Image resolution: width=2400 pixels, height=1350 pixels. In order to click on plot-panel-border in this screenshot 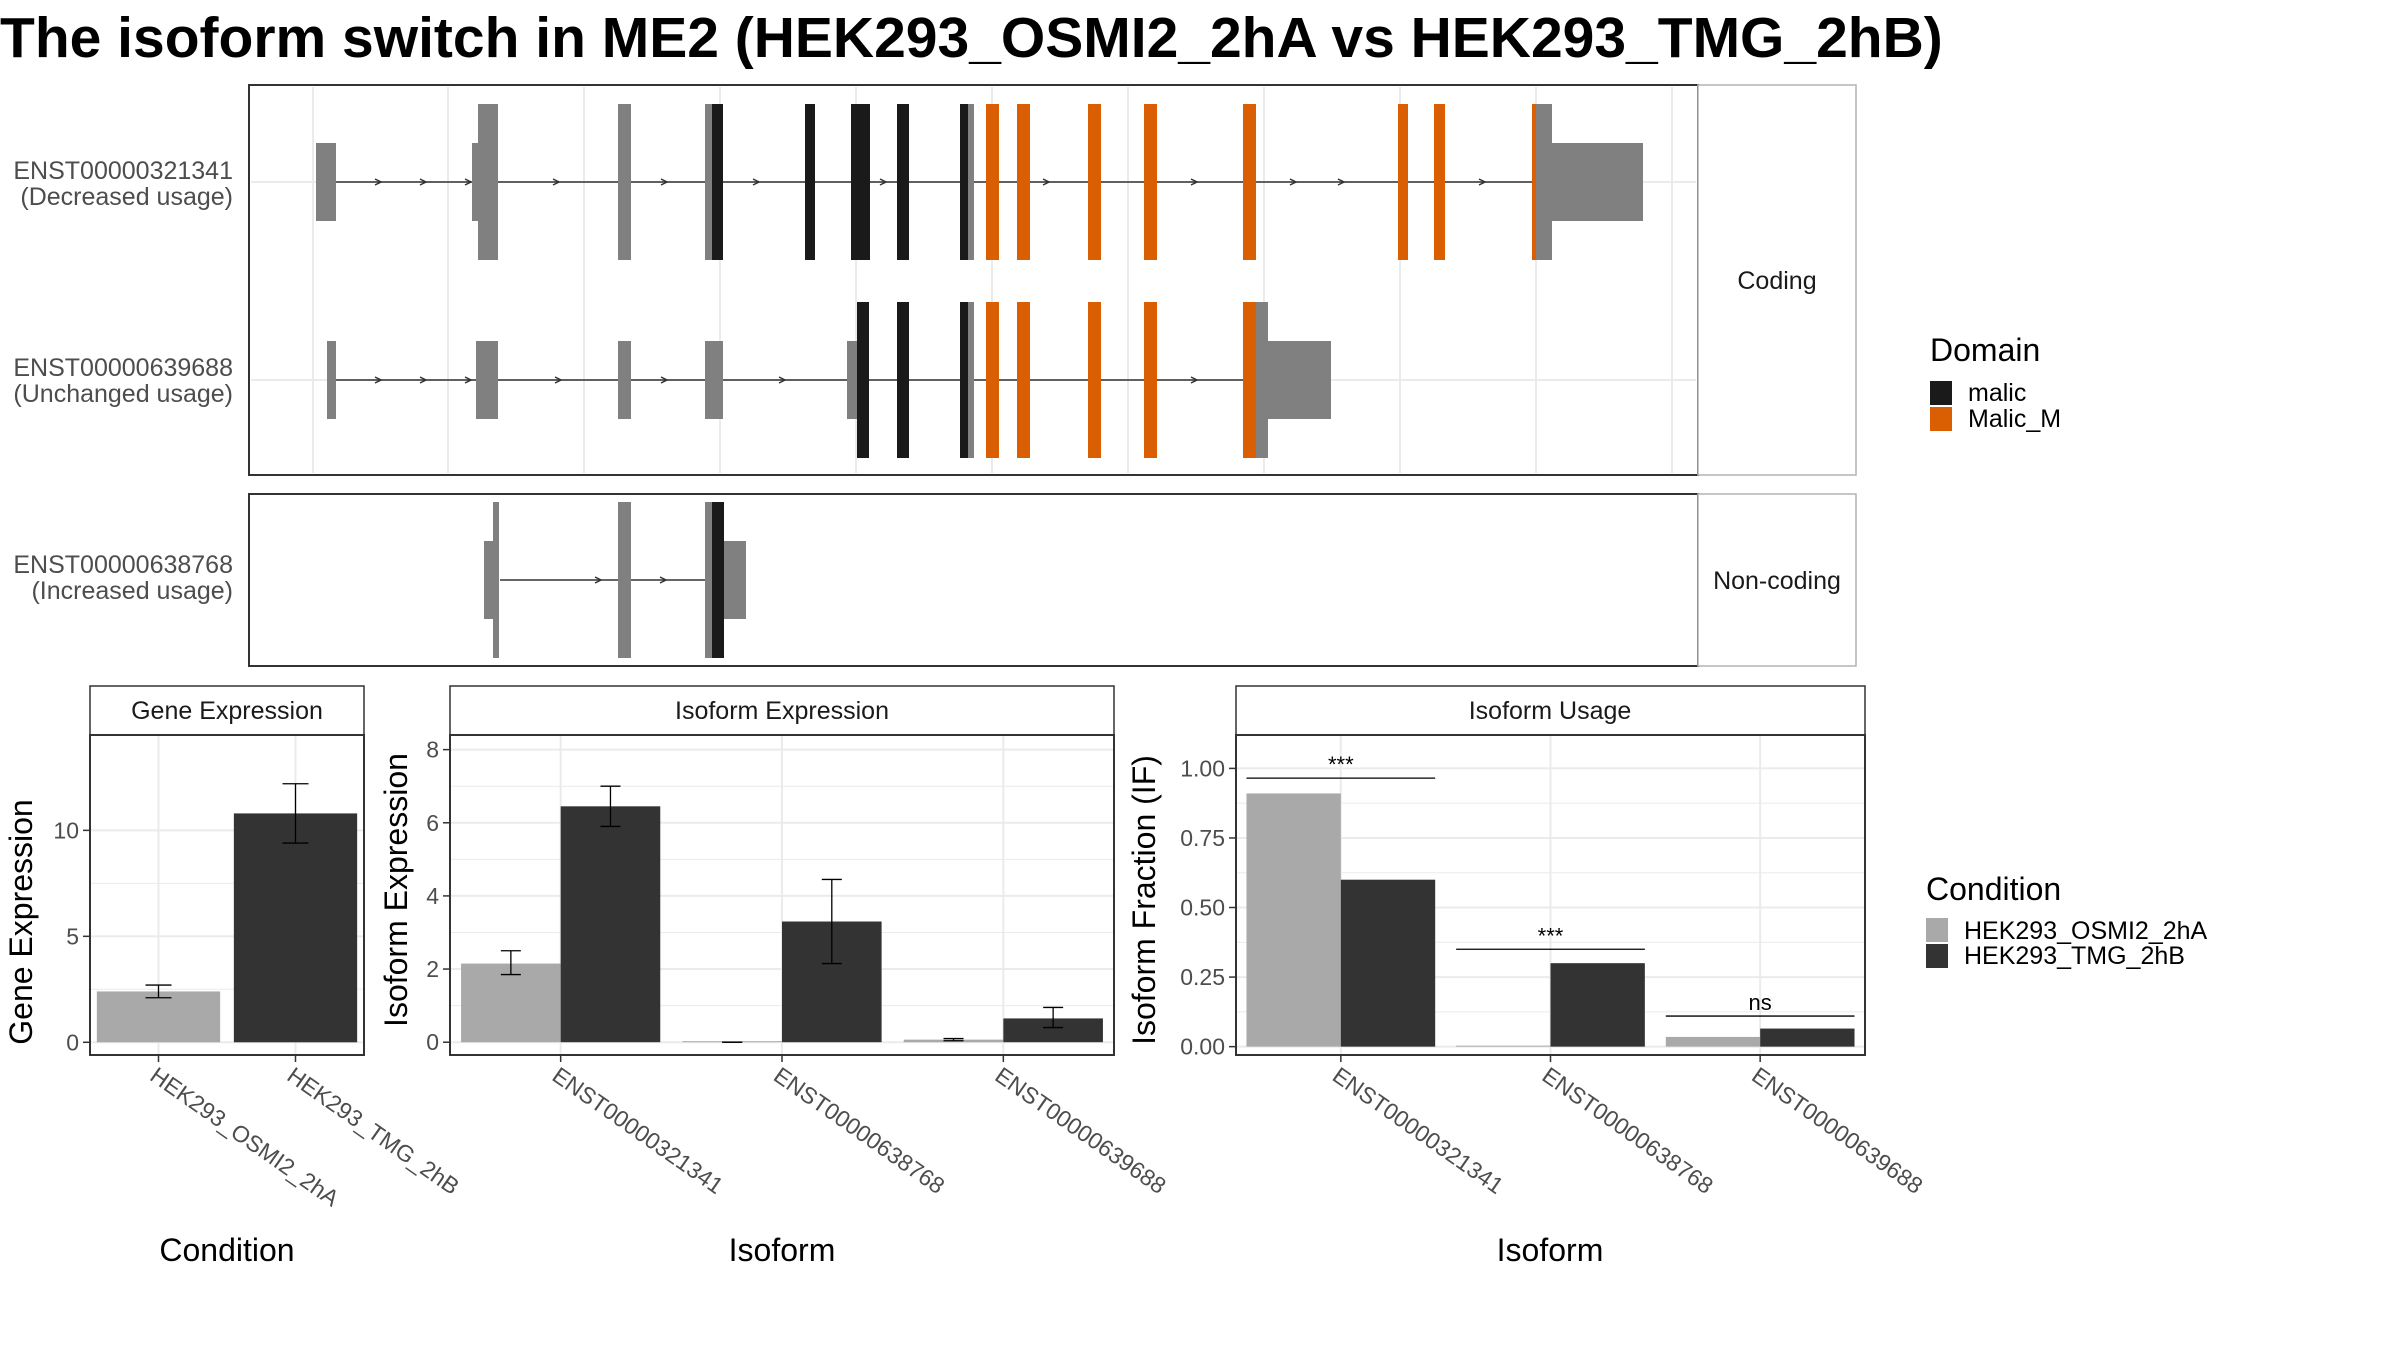, I will do `click(227, 895)`.